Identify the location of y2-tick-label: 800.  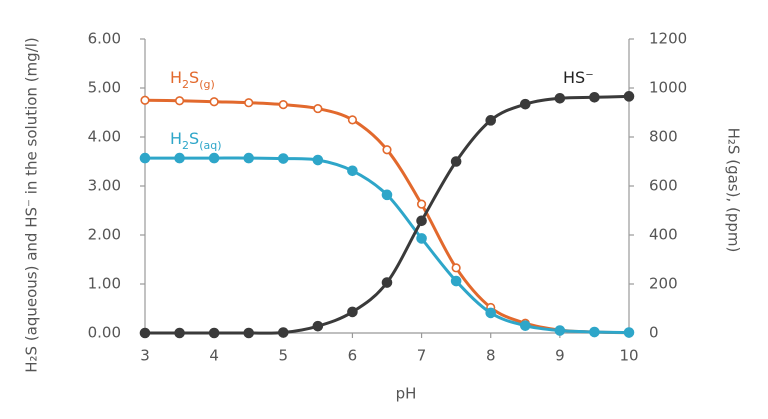
(663, 137).